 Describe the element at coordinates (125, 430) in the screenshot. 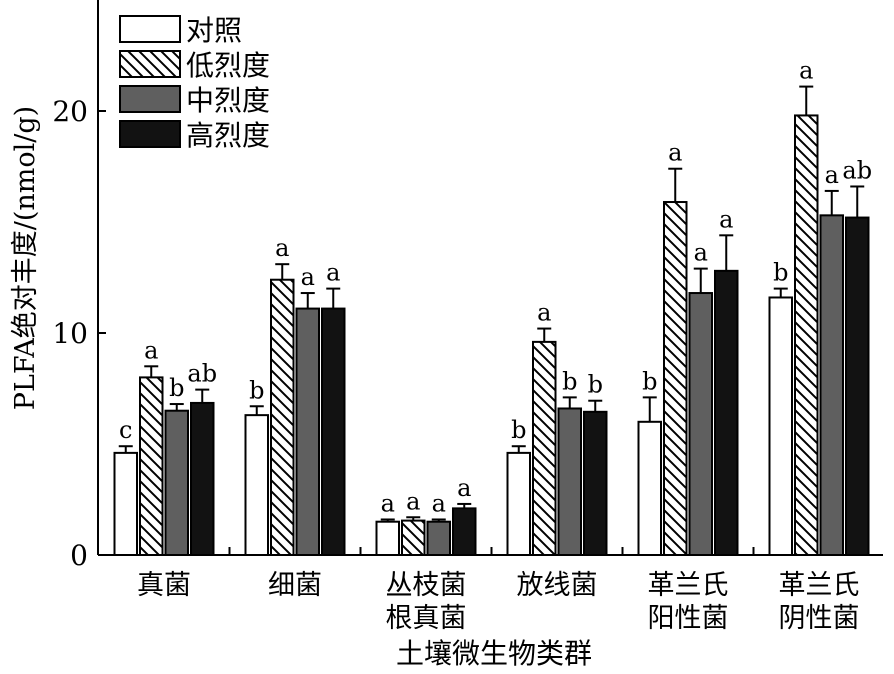

I see `significance-letter: c` at that location.